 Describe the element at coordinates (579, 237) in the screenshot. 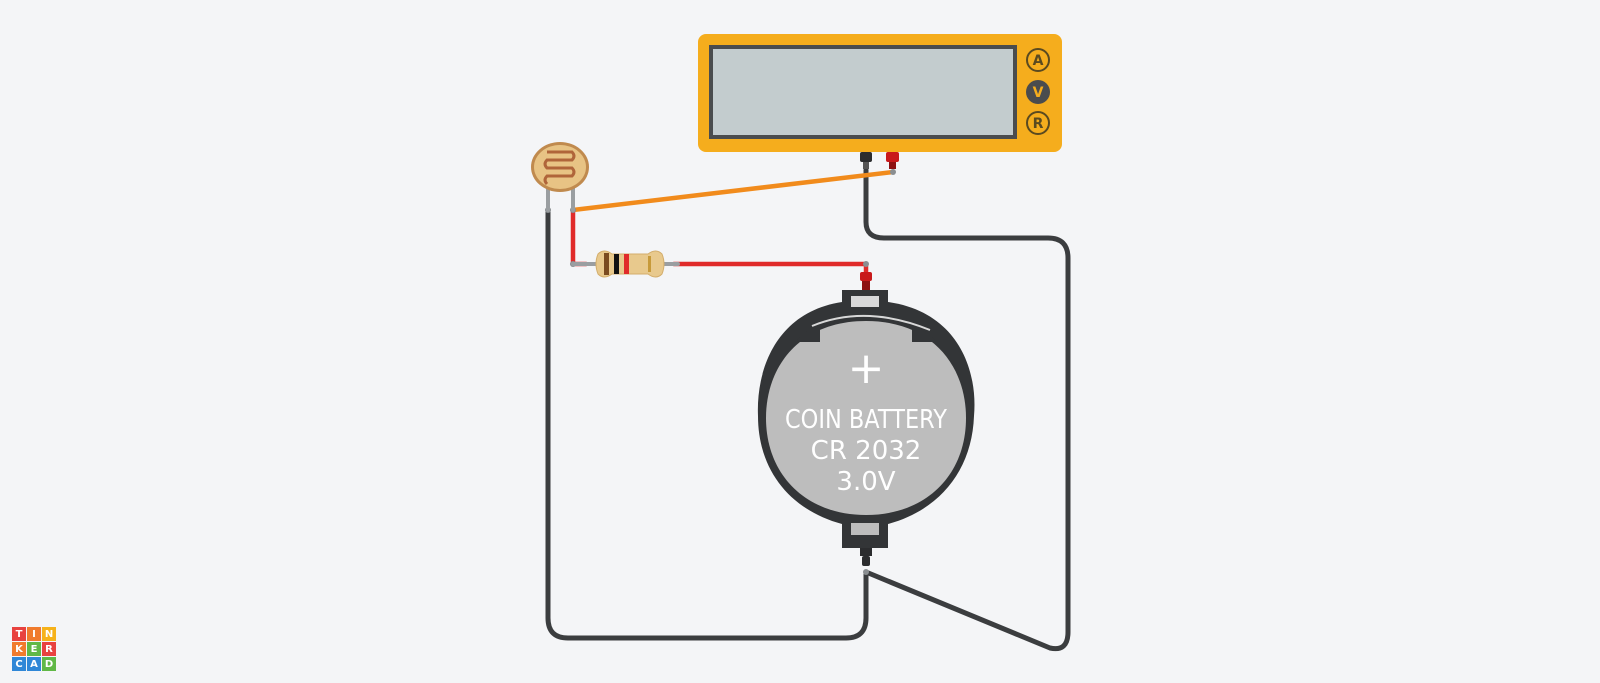

I see `wire-red-photoresistor-resistor` at that location.